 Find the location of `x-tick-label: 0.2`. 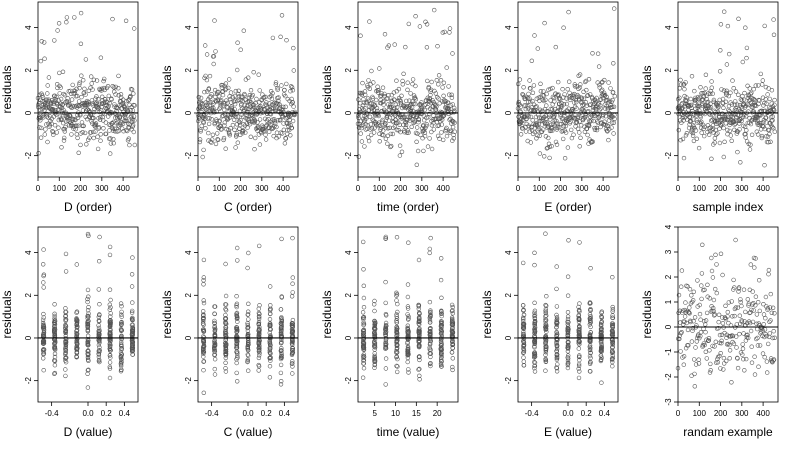

x-tick-label: 0.2 is located at coordinates (587, 413).